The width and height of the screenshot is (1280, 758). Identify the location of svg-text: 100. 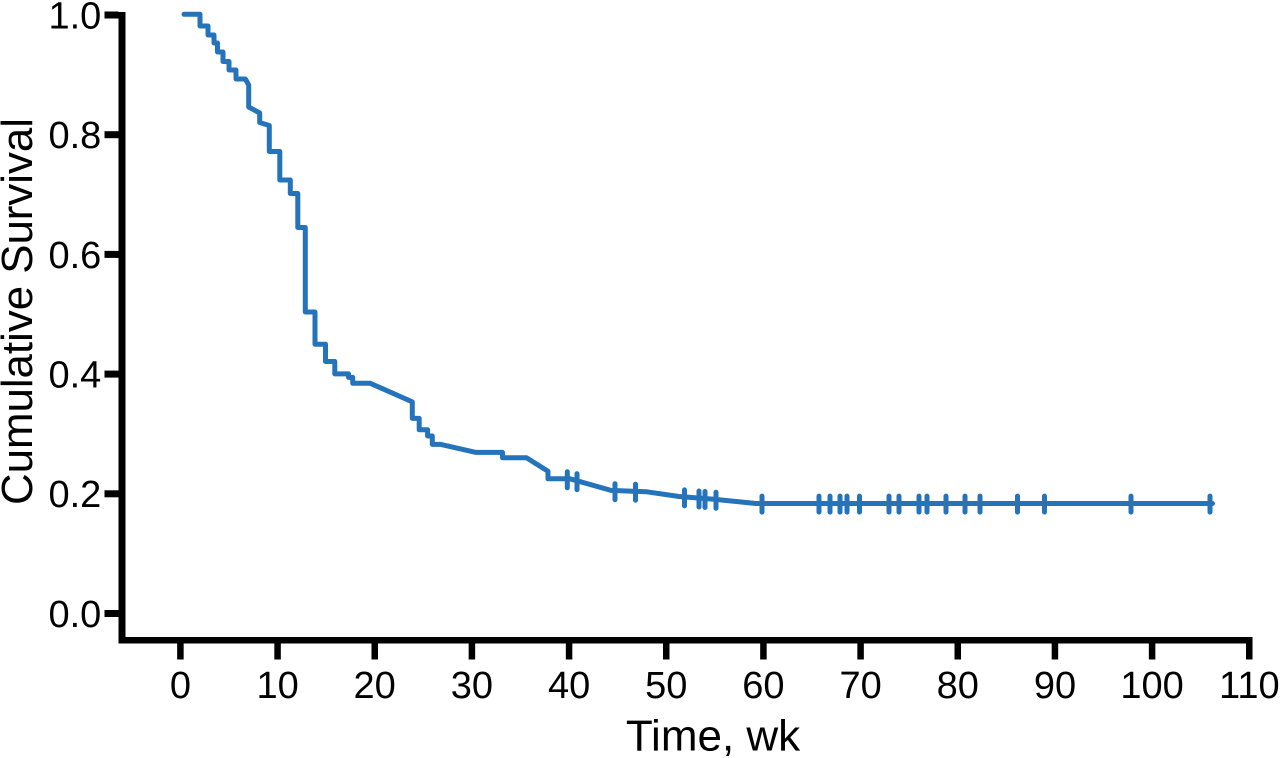
(1151, 686).